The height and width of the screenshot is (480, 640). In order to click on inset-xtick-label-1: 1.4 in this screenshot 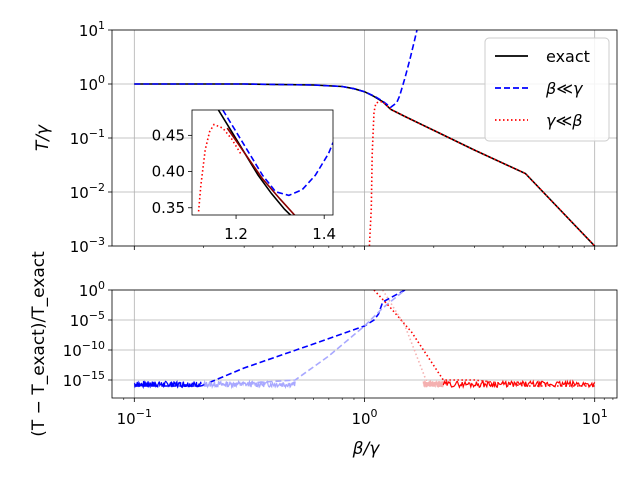, I will do `click(324, 234)`.